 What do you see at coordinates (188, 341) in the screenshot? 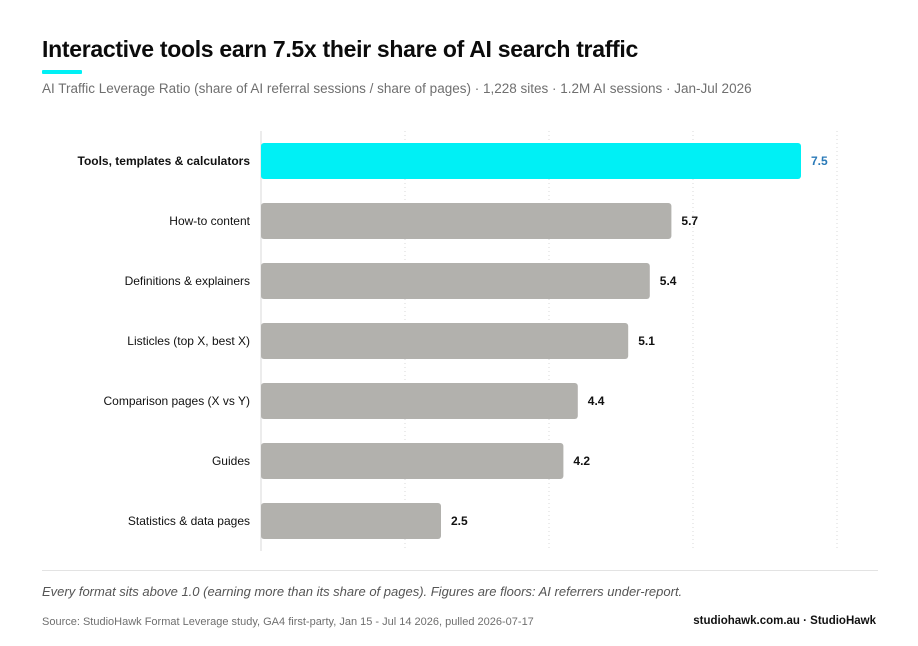
I see `category-label: Listicles (top X, best X)` at bounding box center [188, 341].